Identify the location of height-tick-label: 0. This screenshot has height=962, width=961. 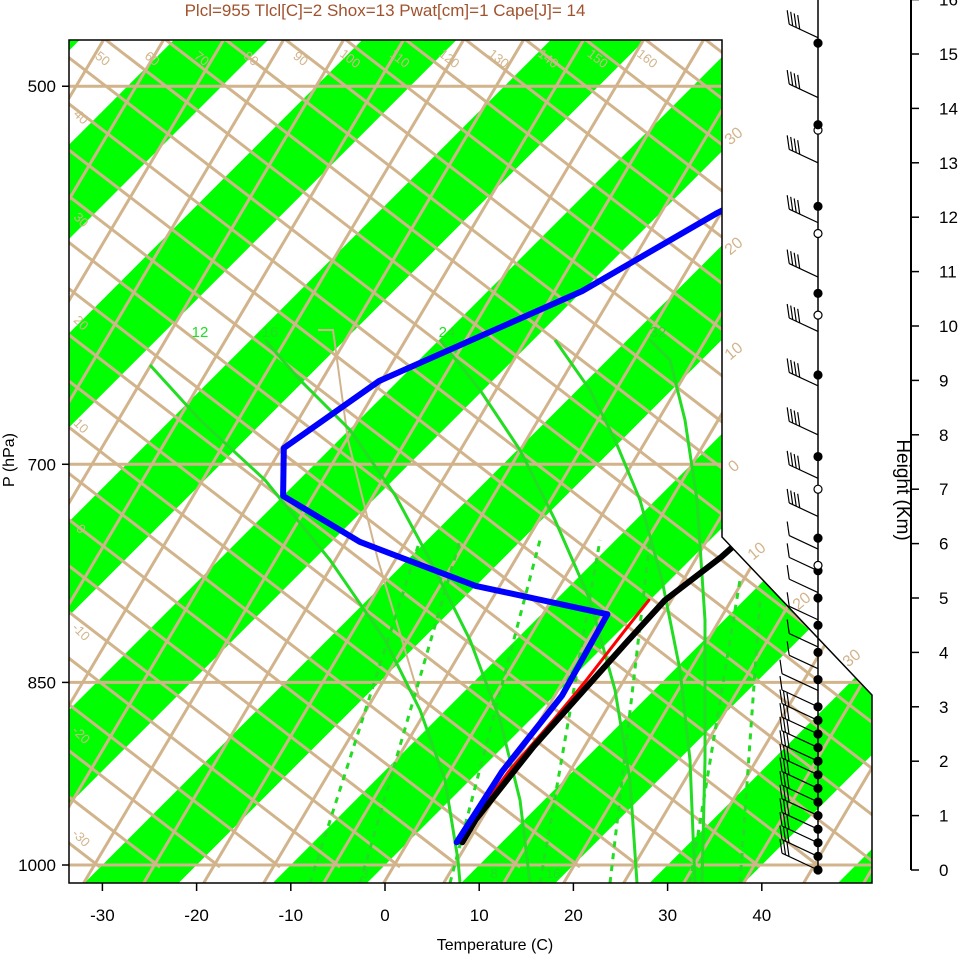
(943, 870).